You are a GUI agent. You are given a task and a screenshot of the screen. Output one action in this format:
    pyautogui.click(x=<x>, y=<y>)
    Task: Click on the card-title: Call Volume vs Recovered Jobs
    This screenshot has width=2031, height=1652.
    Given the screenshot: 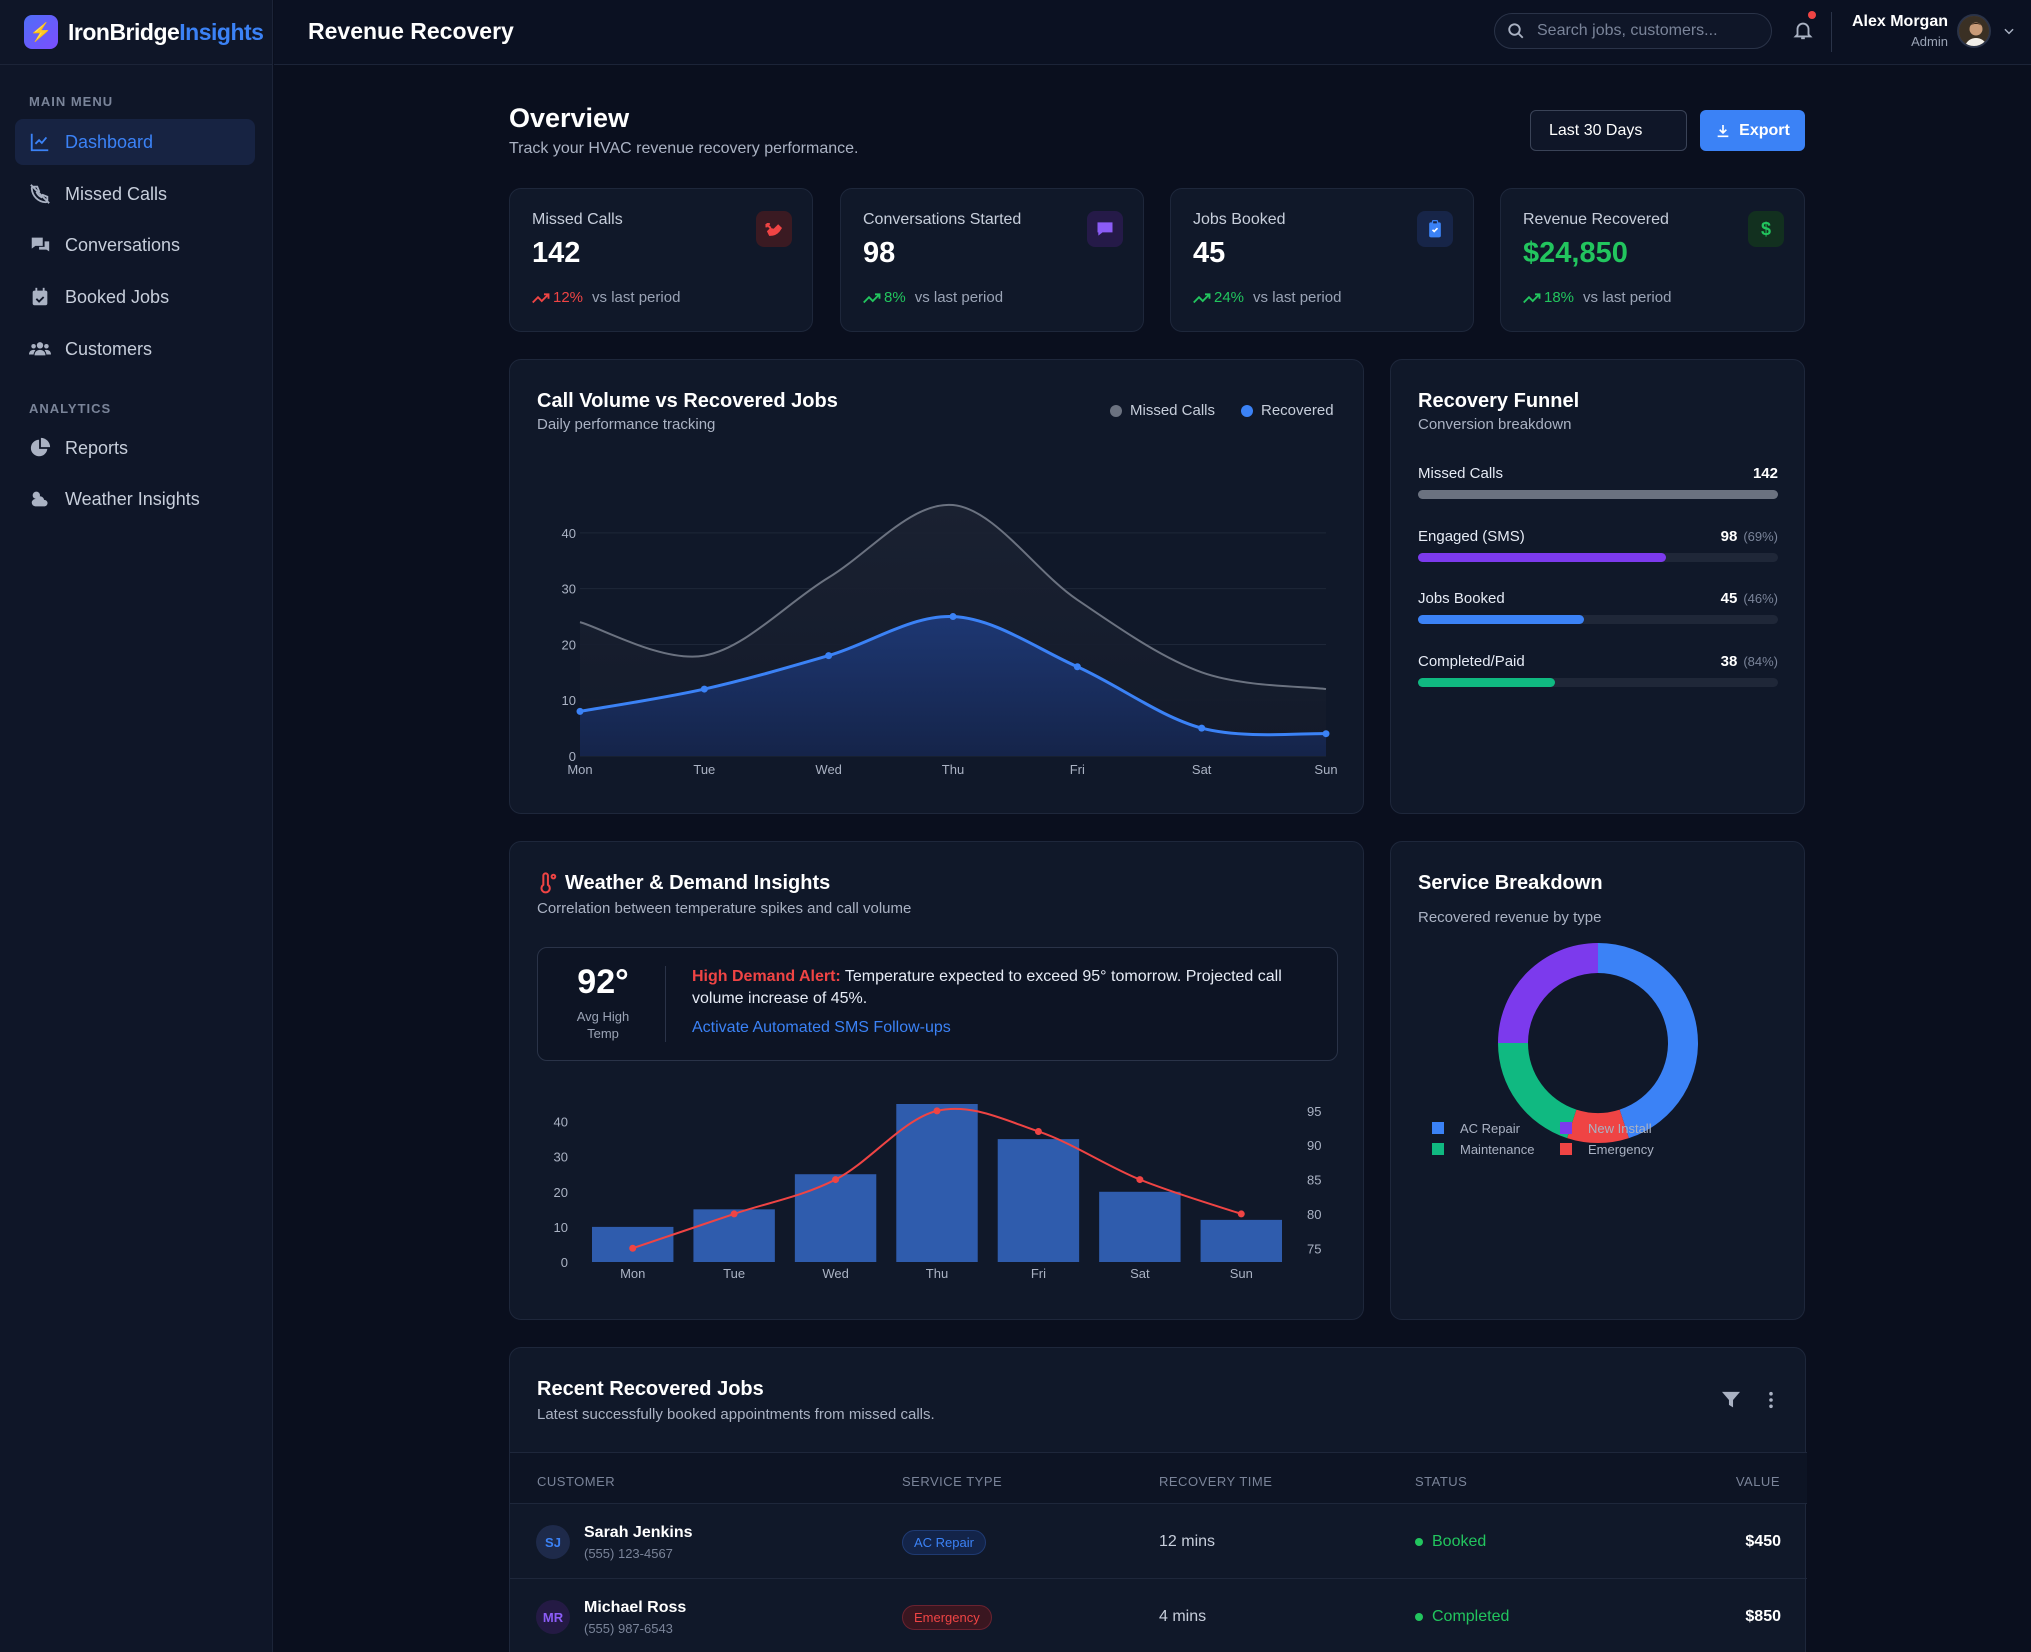 What is the action you would take?
    pyautogui.click(x=687, y=401)
    